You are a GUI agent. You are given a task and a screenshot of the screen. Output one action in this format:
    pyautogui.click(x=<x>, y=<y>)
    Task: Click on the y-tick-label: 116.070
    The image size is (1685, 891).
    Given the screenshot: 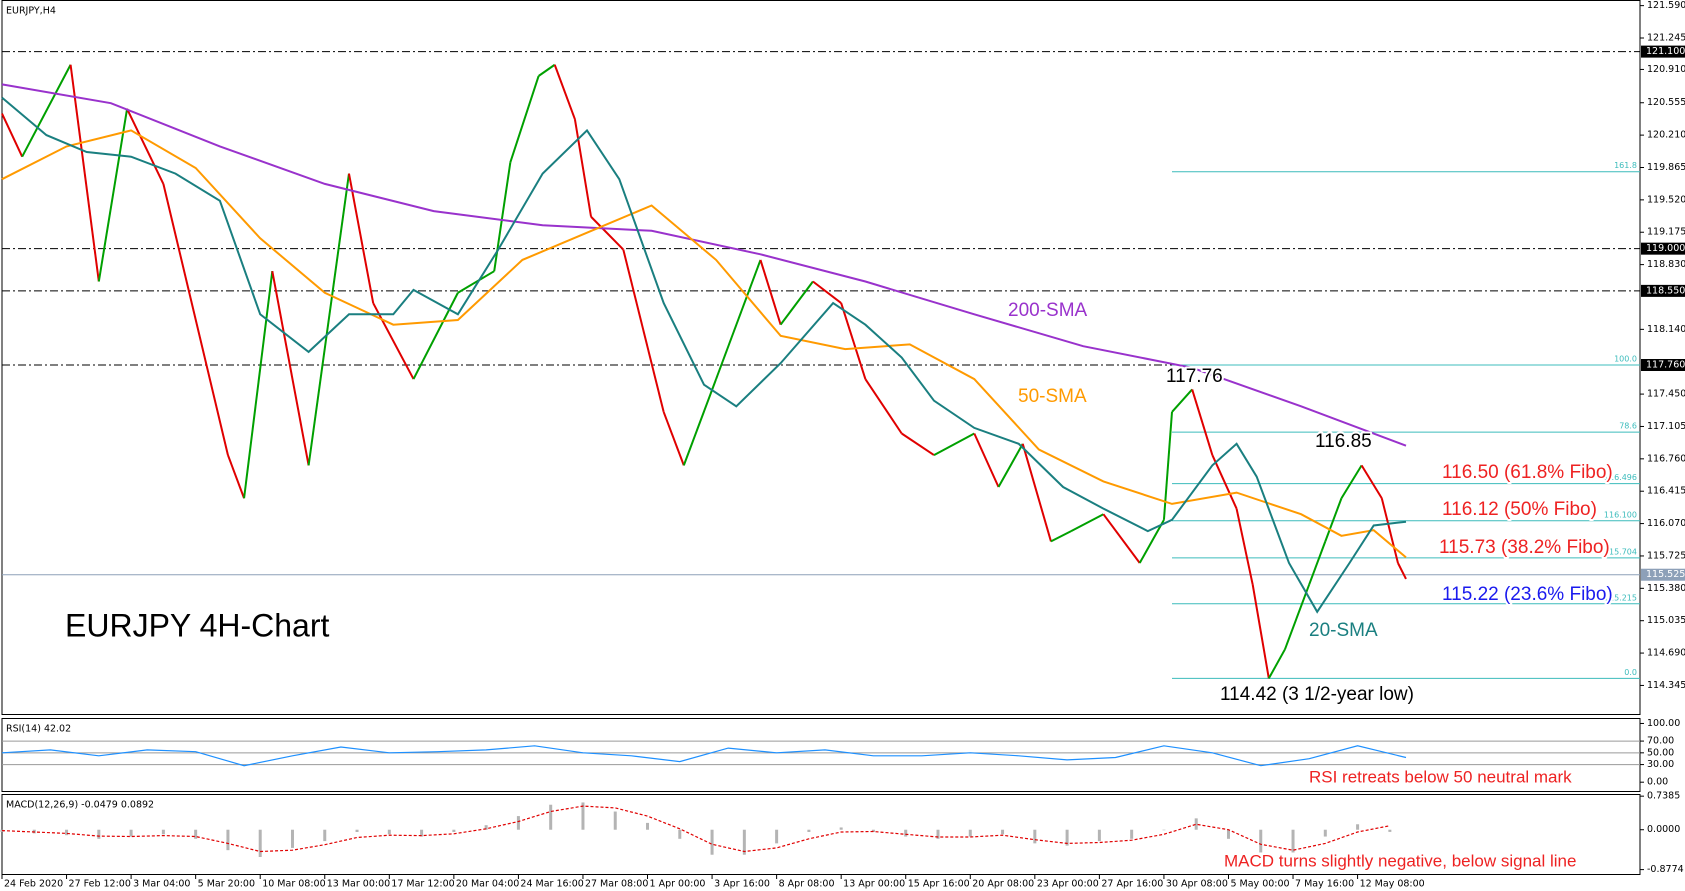 What is the action you would take?
    pyautogui.click(x=1666, y=523)
    